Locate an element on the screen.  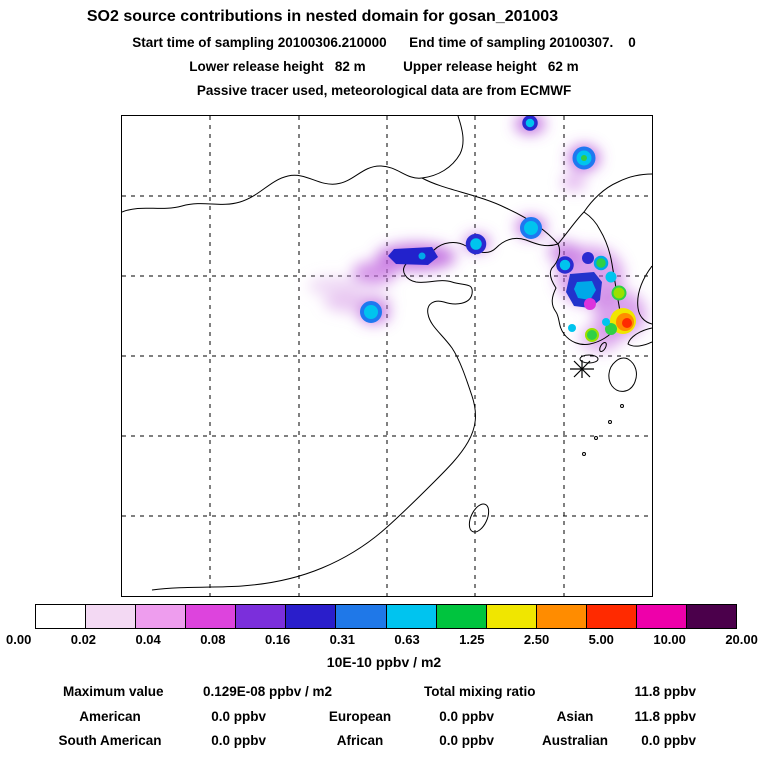
region-value-european: 0.0 ppbv is located at coordinates (466, 716).